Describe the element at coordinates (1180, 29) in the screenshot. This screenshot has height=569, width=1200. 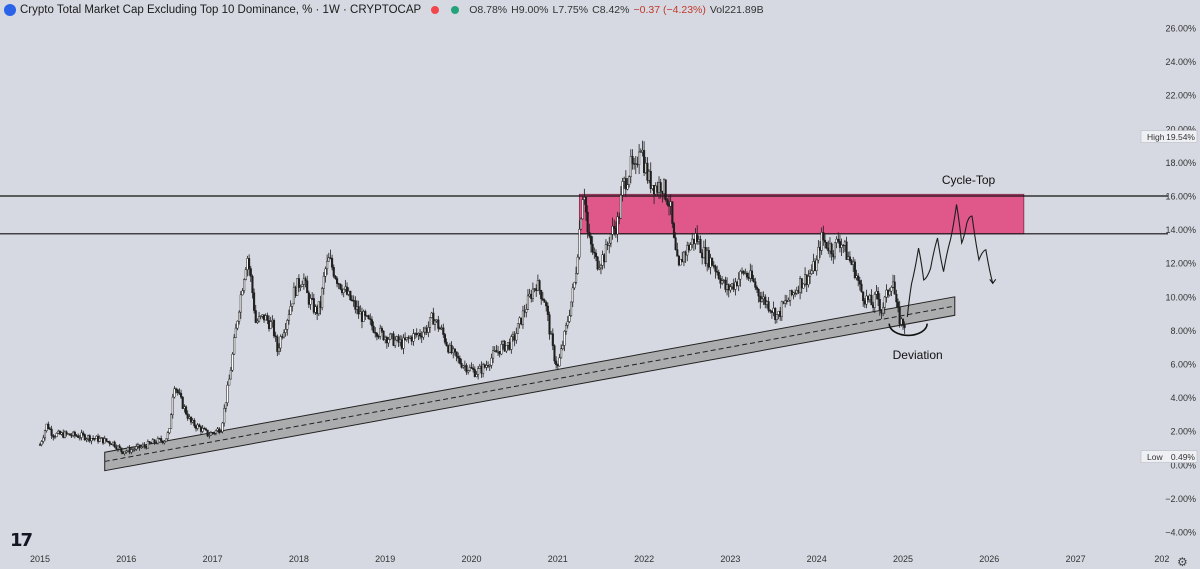
I see `y-tick-label: 26.00%` at that location.